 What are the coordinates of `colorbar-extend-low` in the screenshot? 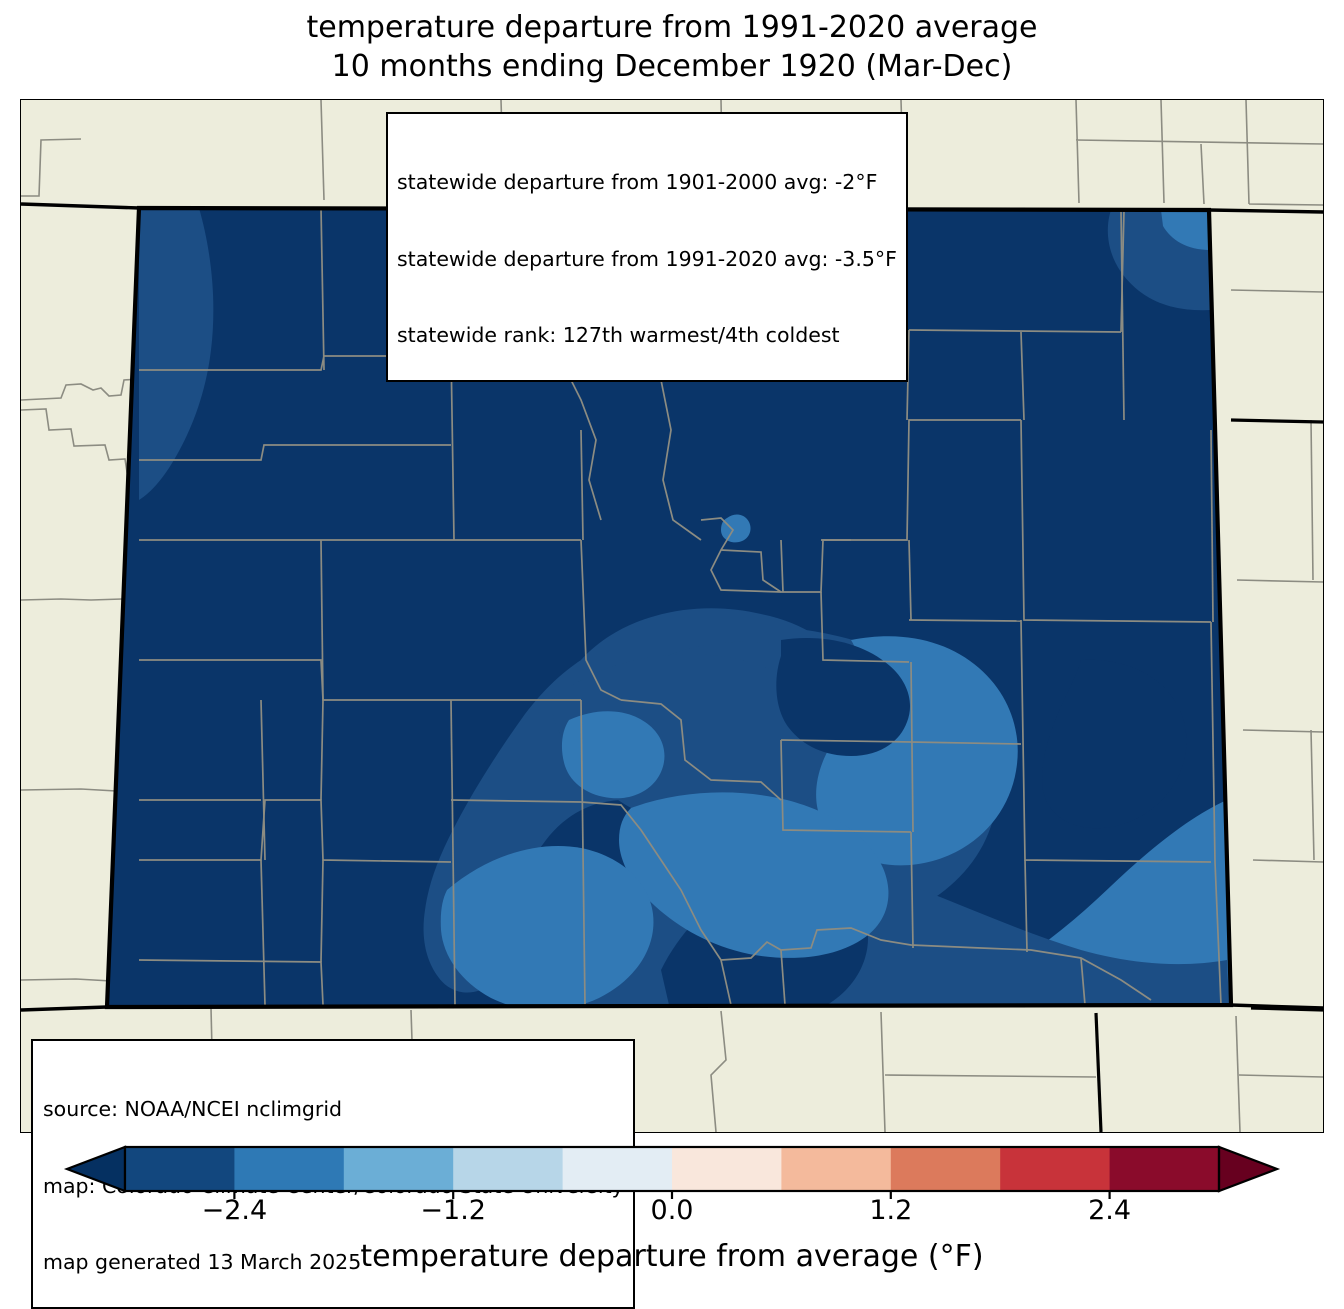 It's located at (95, 1169).